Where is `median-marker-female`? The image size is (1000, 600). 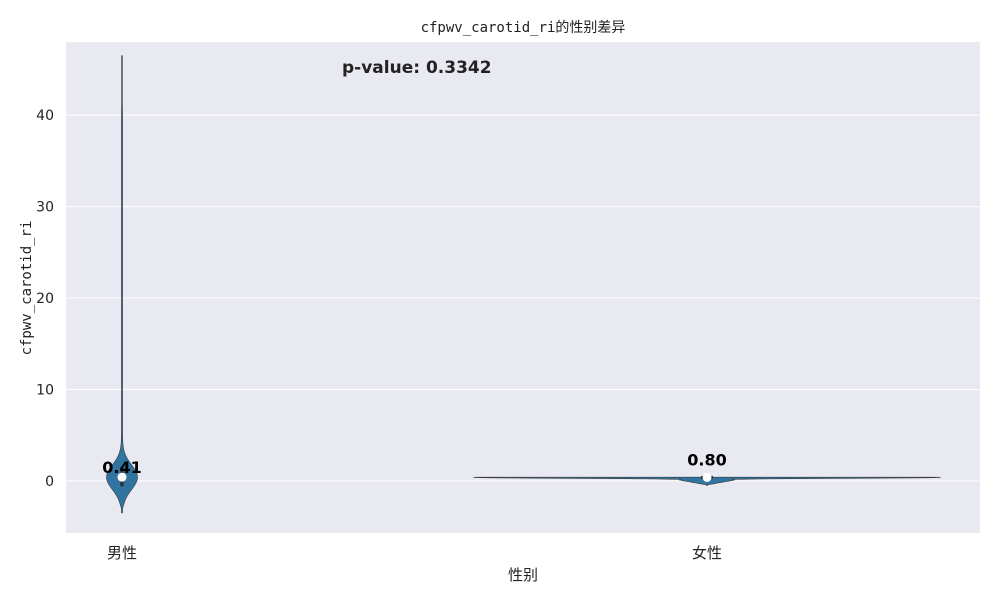
median-marker-female is located at coordinates (707, 477).